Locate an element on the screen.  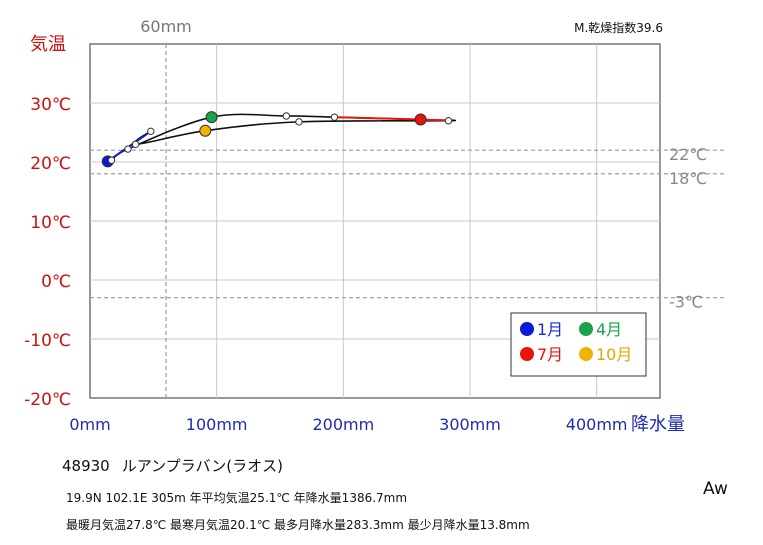
y-tick-label: -10℃ is located at coordinates (47, 341).